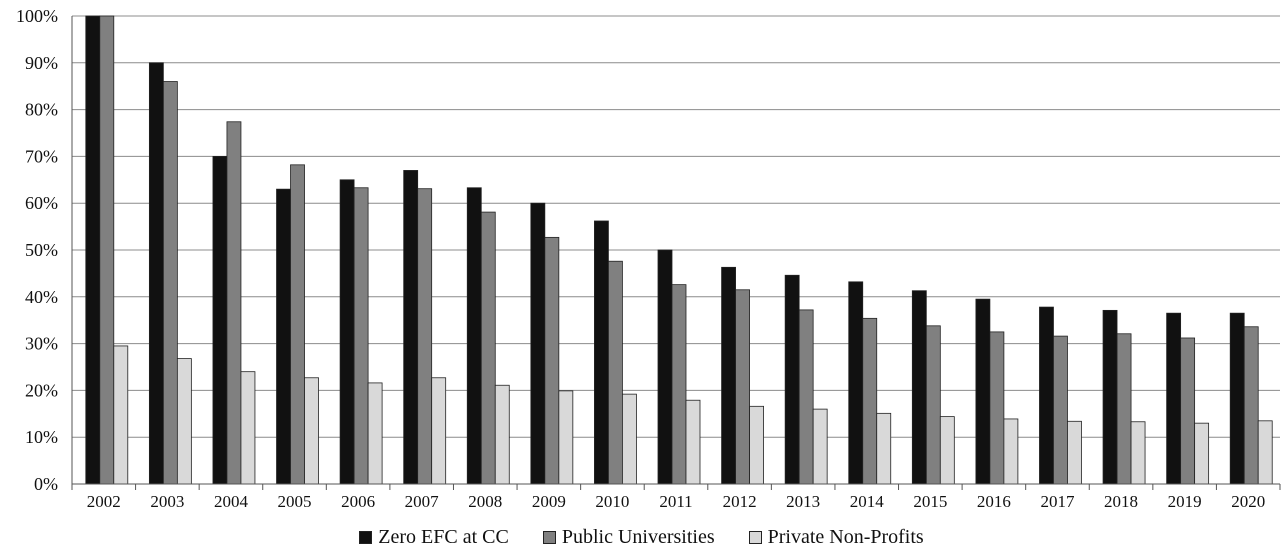 Image resolution: width=1283 pixels, height=553 pixels. What do you see at coordinates (947, 450) in the screenshot?
I see `bar-private-non-profits-2015` at bounding box center [947, 450].